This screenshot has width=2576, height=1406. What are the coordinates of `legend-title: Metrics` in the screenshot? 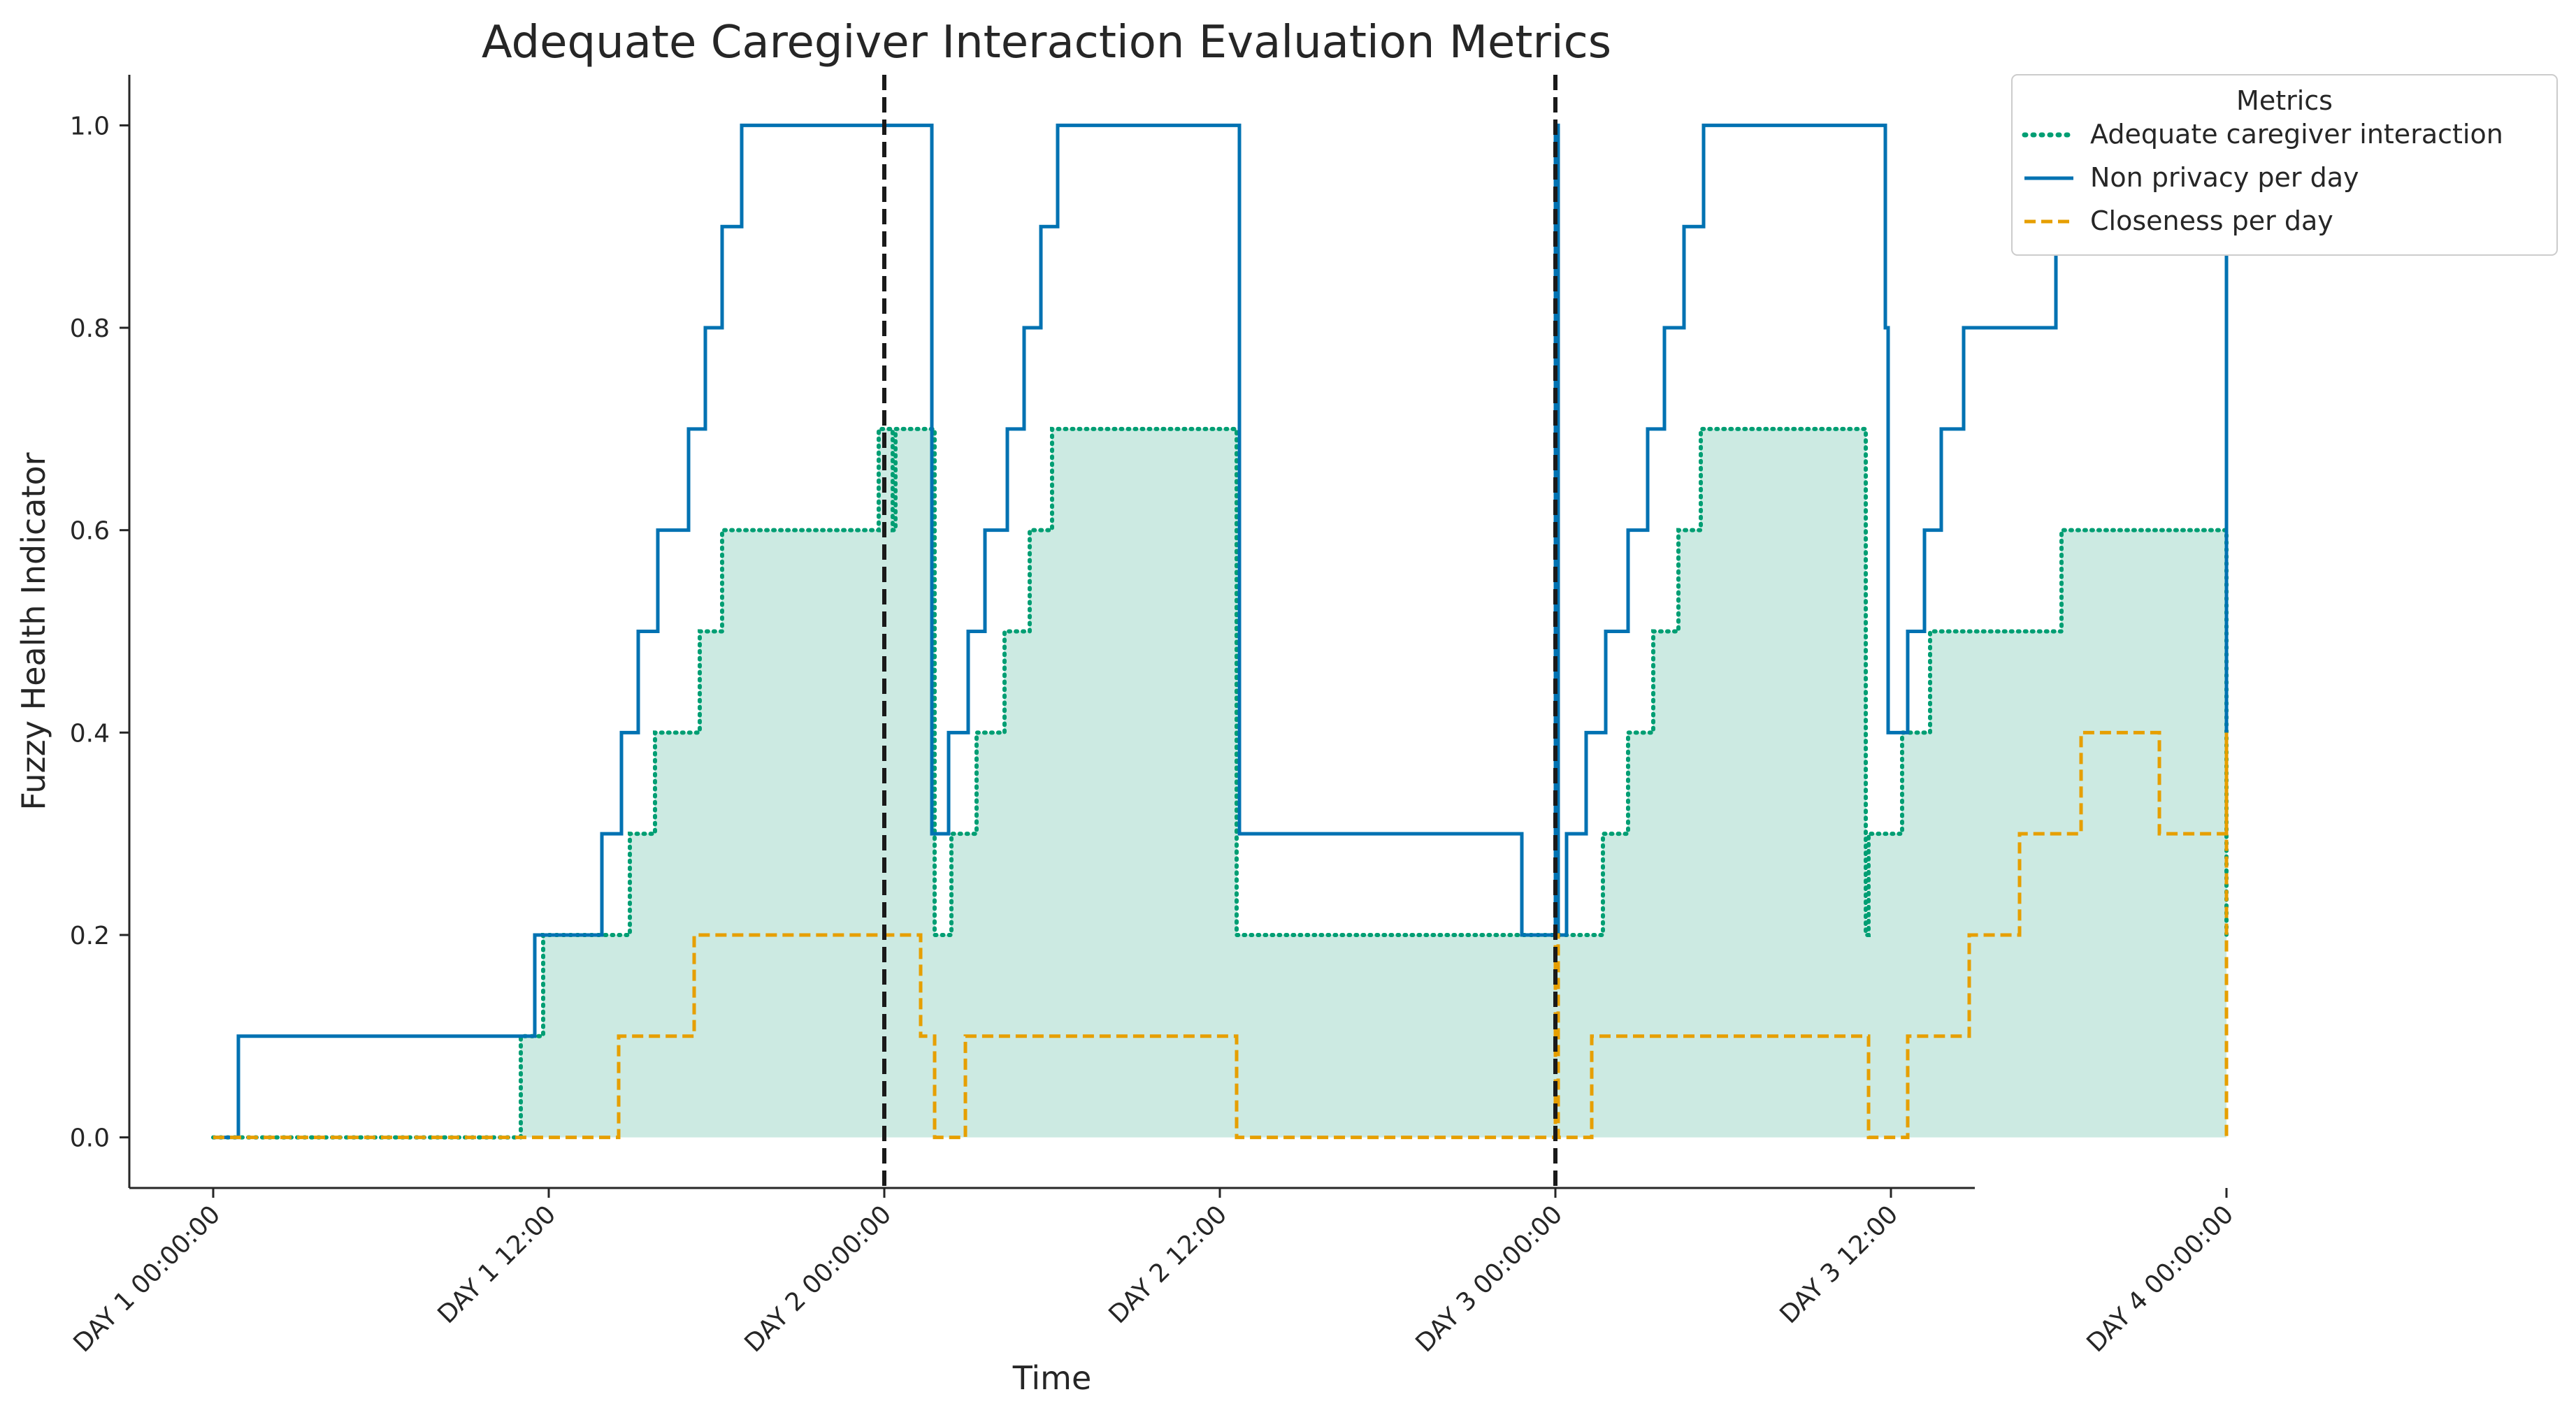 It's located at (2284, 100).